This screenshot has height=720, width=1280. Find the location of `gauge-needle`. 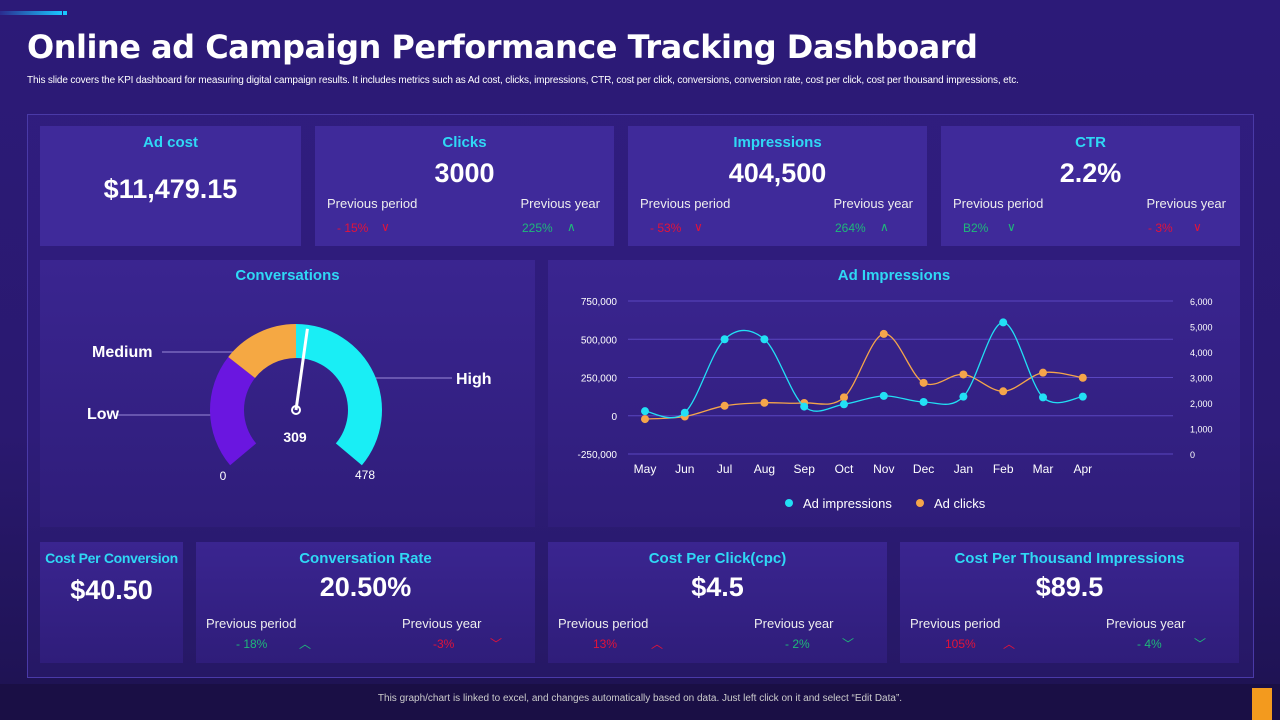

gauge-needle is located at coordinates (301, 369).